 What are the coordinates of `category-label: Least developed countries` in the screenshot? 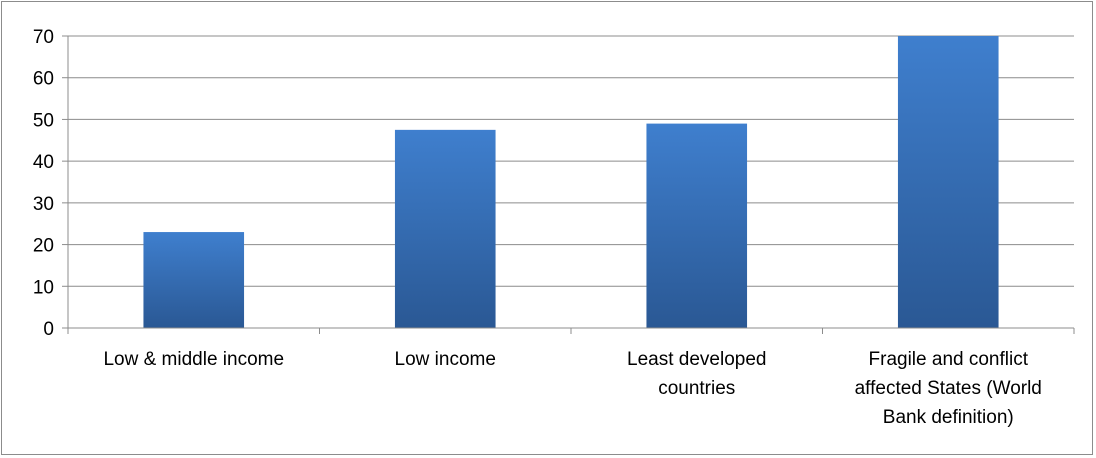 It's located at (696, 374).